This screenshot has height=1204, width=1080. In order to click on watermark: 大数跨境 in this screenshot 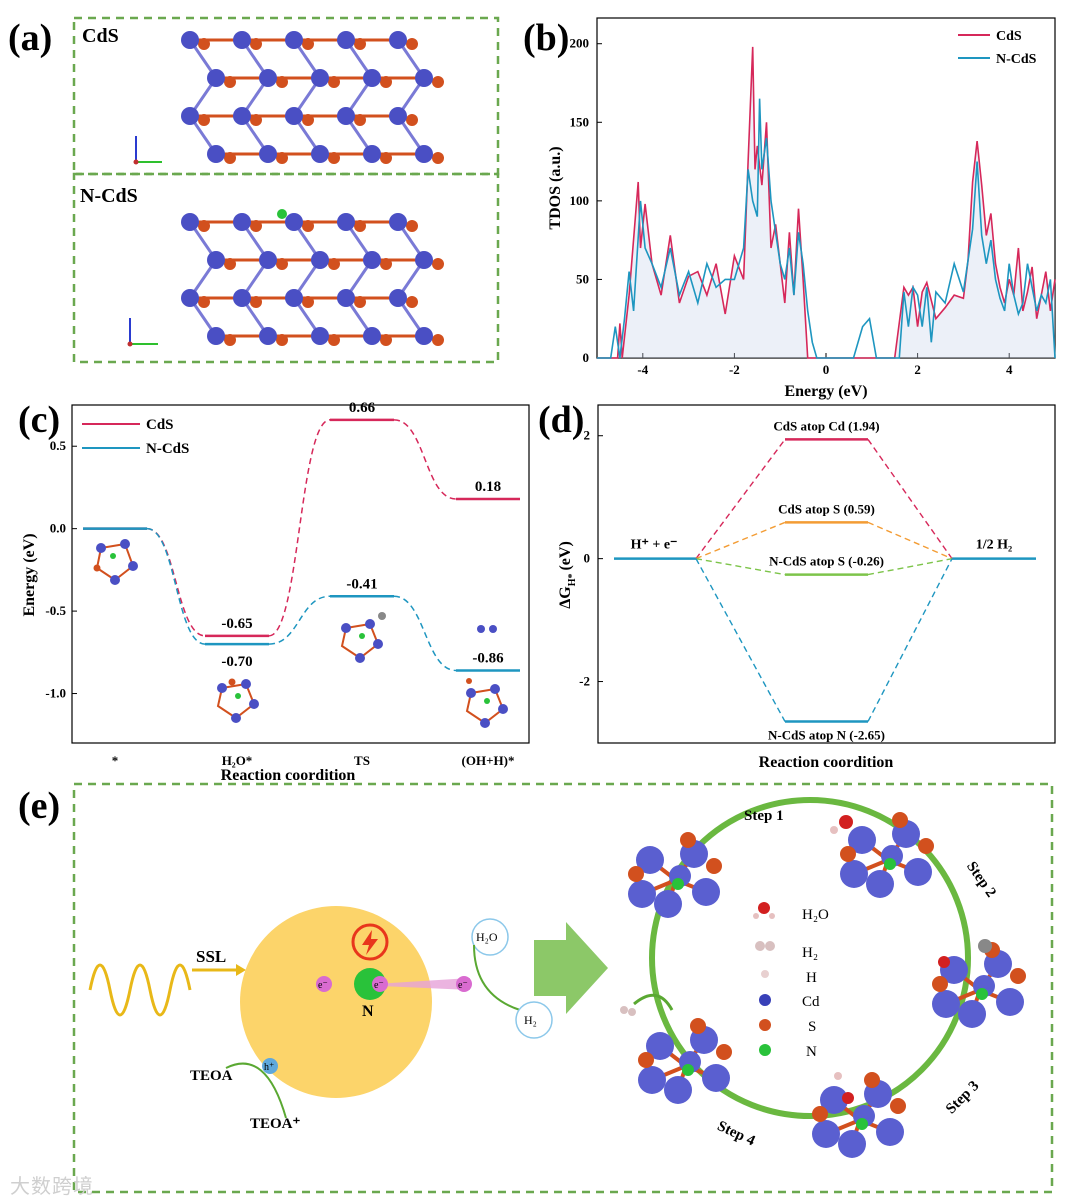, I will do `click(52, 1186)`.